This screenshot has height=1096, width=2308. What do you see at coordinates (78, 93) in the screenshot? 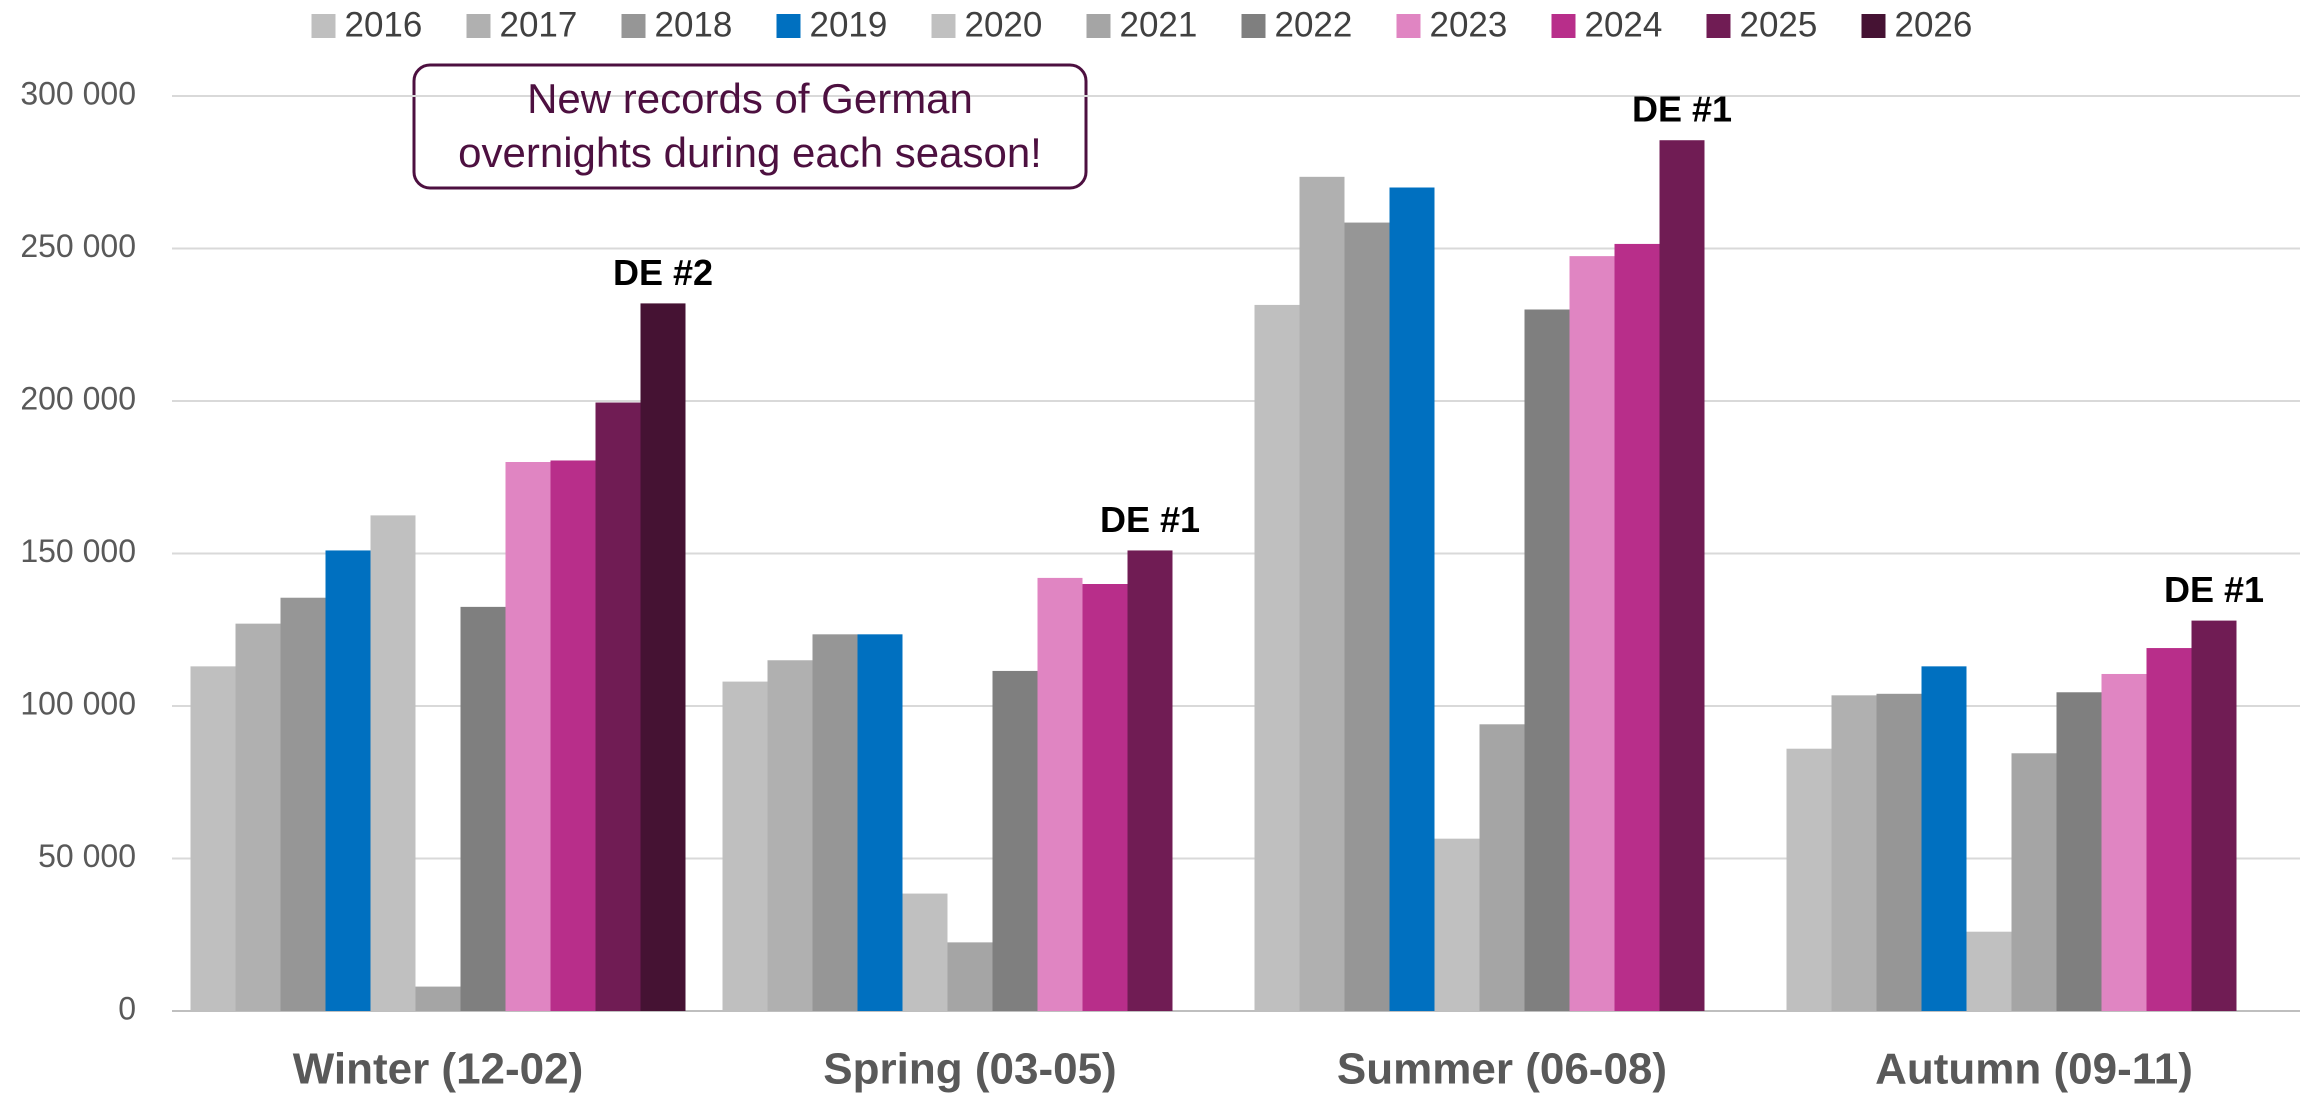
I see `y-tick-label: 300 000` at bounding box center [78, 93].